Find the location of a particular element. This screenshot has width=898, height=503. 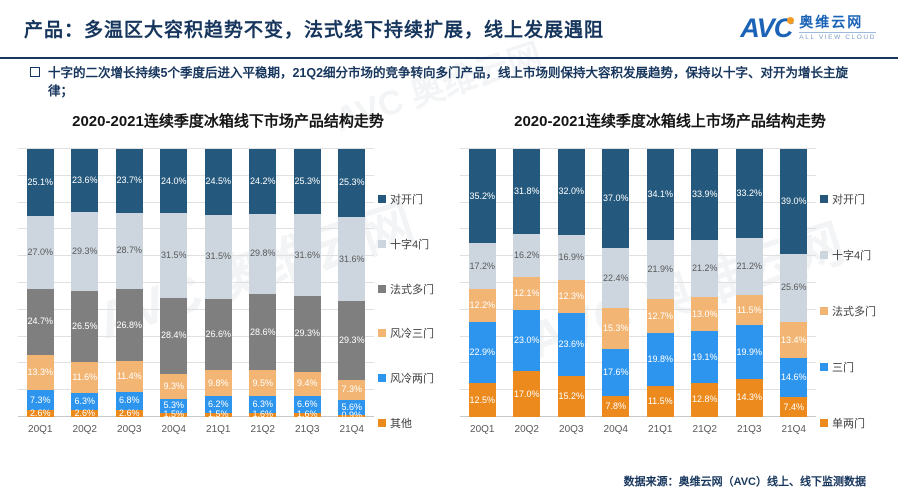

bar-segment-其他: 1.6% is located at coordinates (307, 414).